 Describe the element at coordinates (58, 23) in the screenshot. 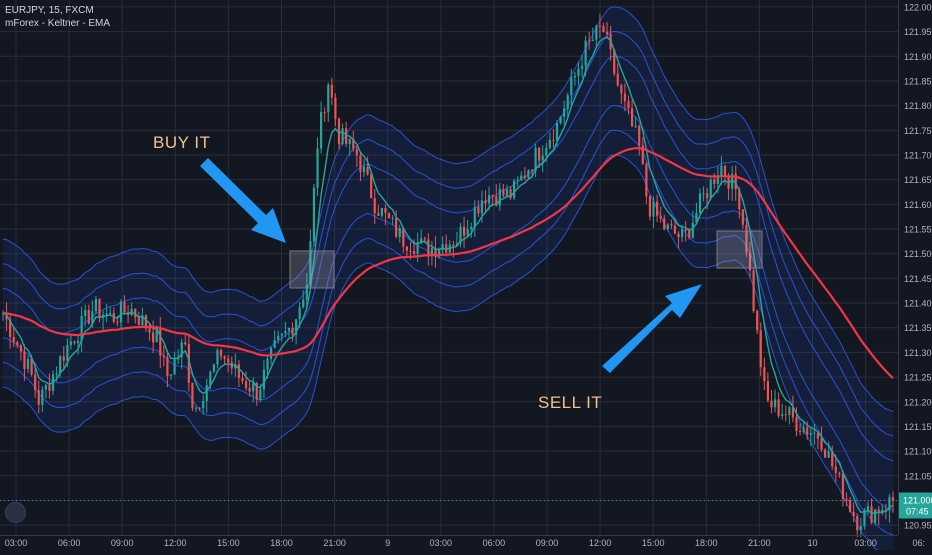

I see `indicator-title: mForex - Keltner - EMA` at that location.